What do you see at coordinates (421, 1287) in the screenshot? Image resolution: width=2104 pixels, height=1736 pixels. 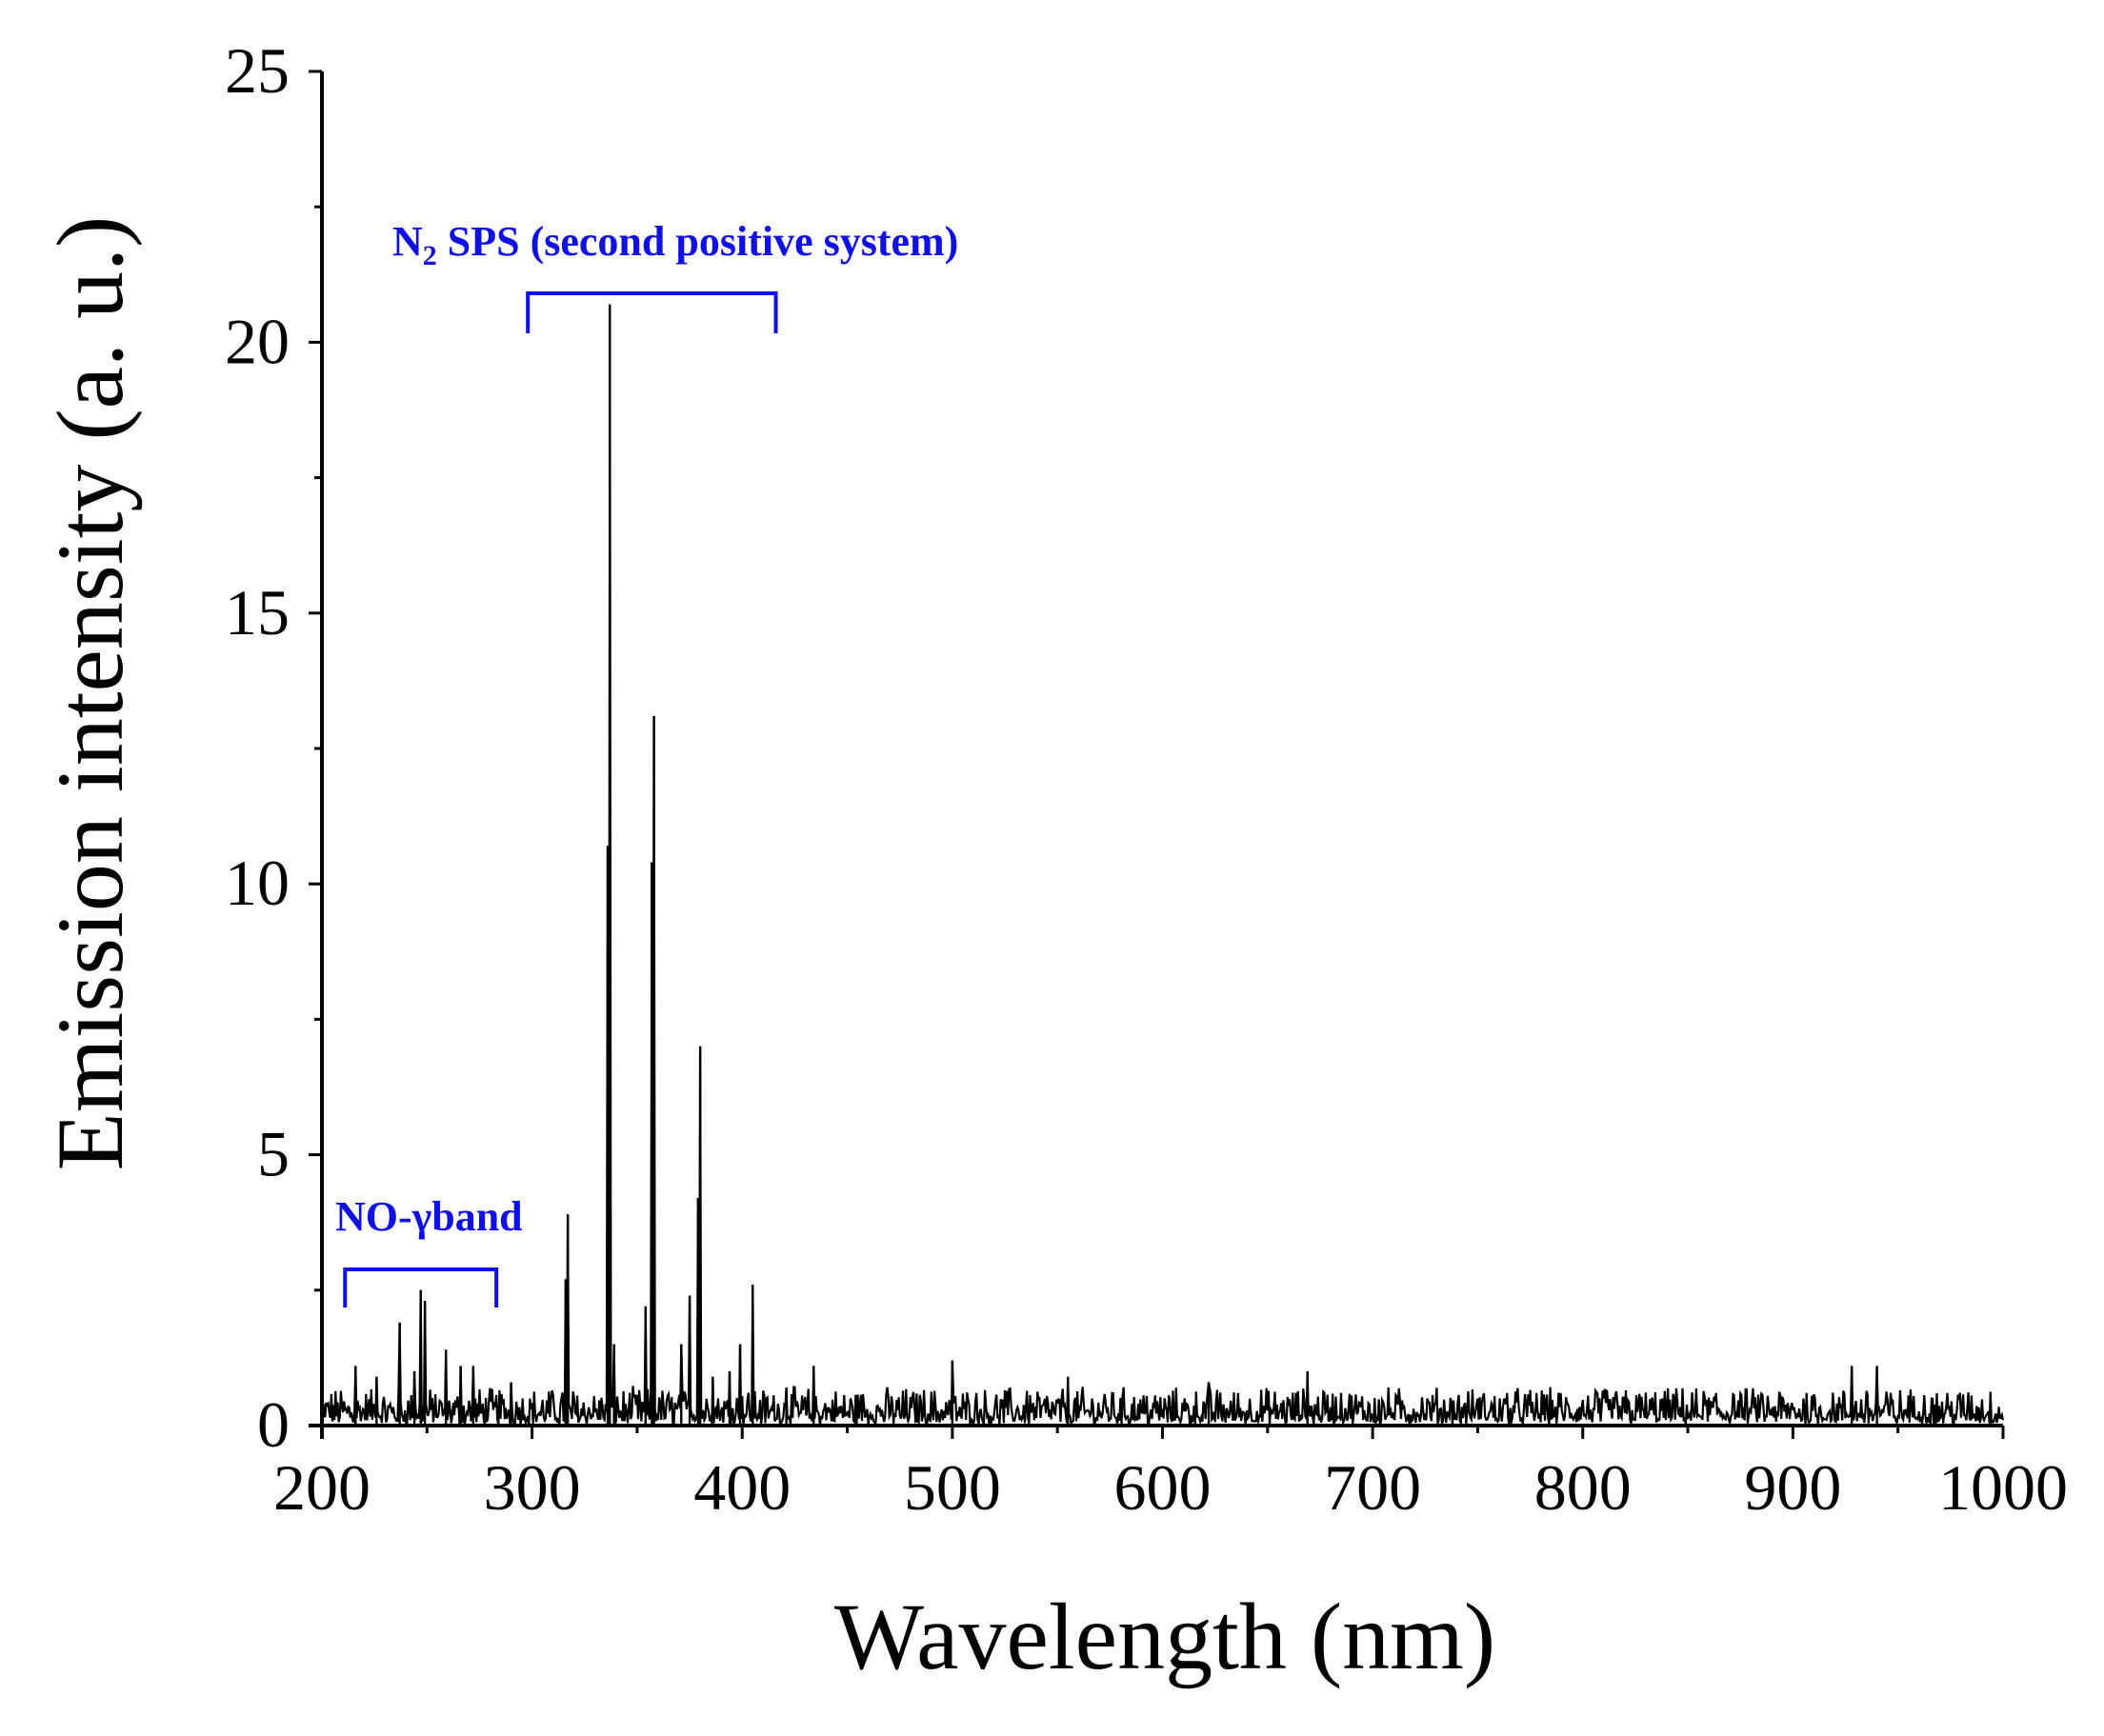 I see `no-gamma-bracket` at bounding box center [421, 1287].